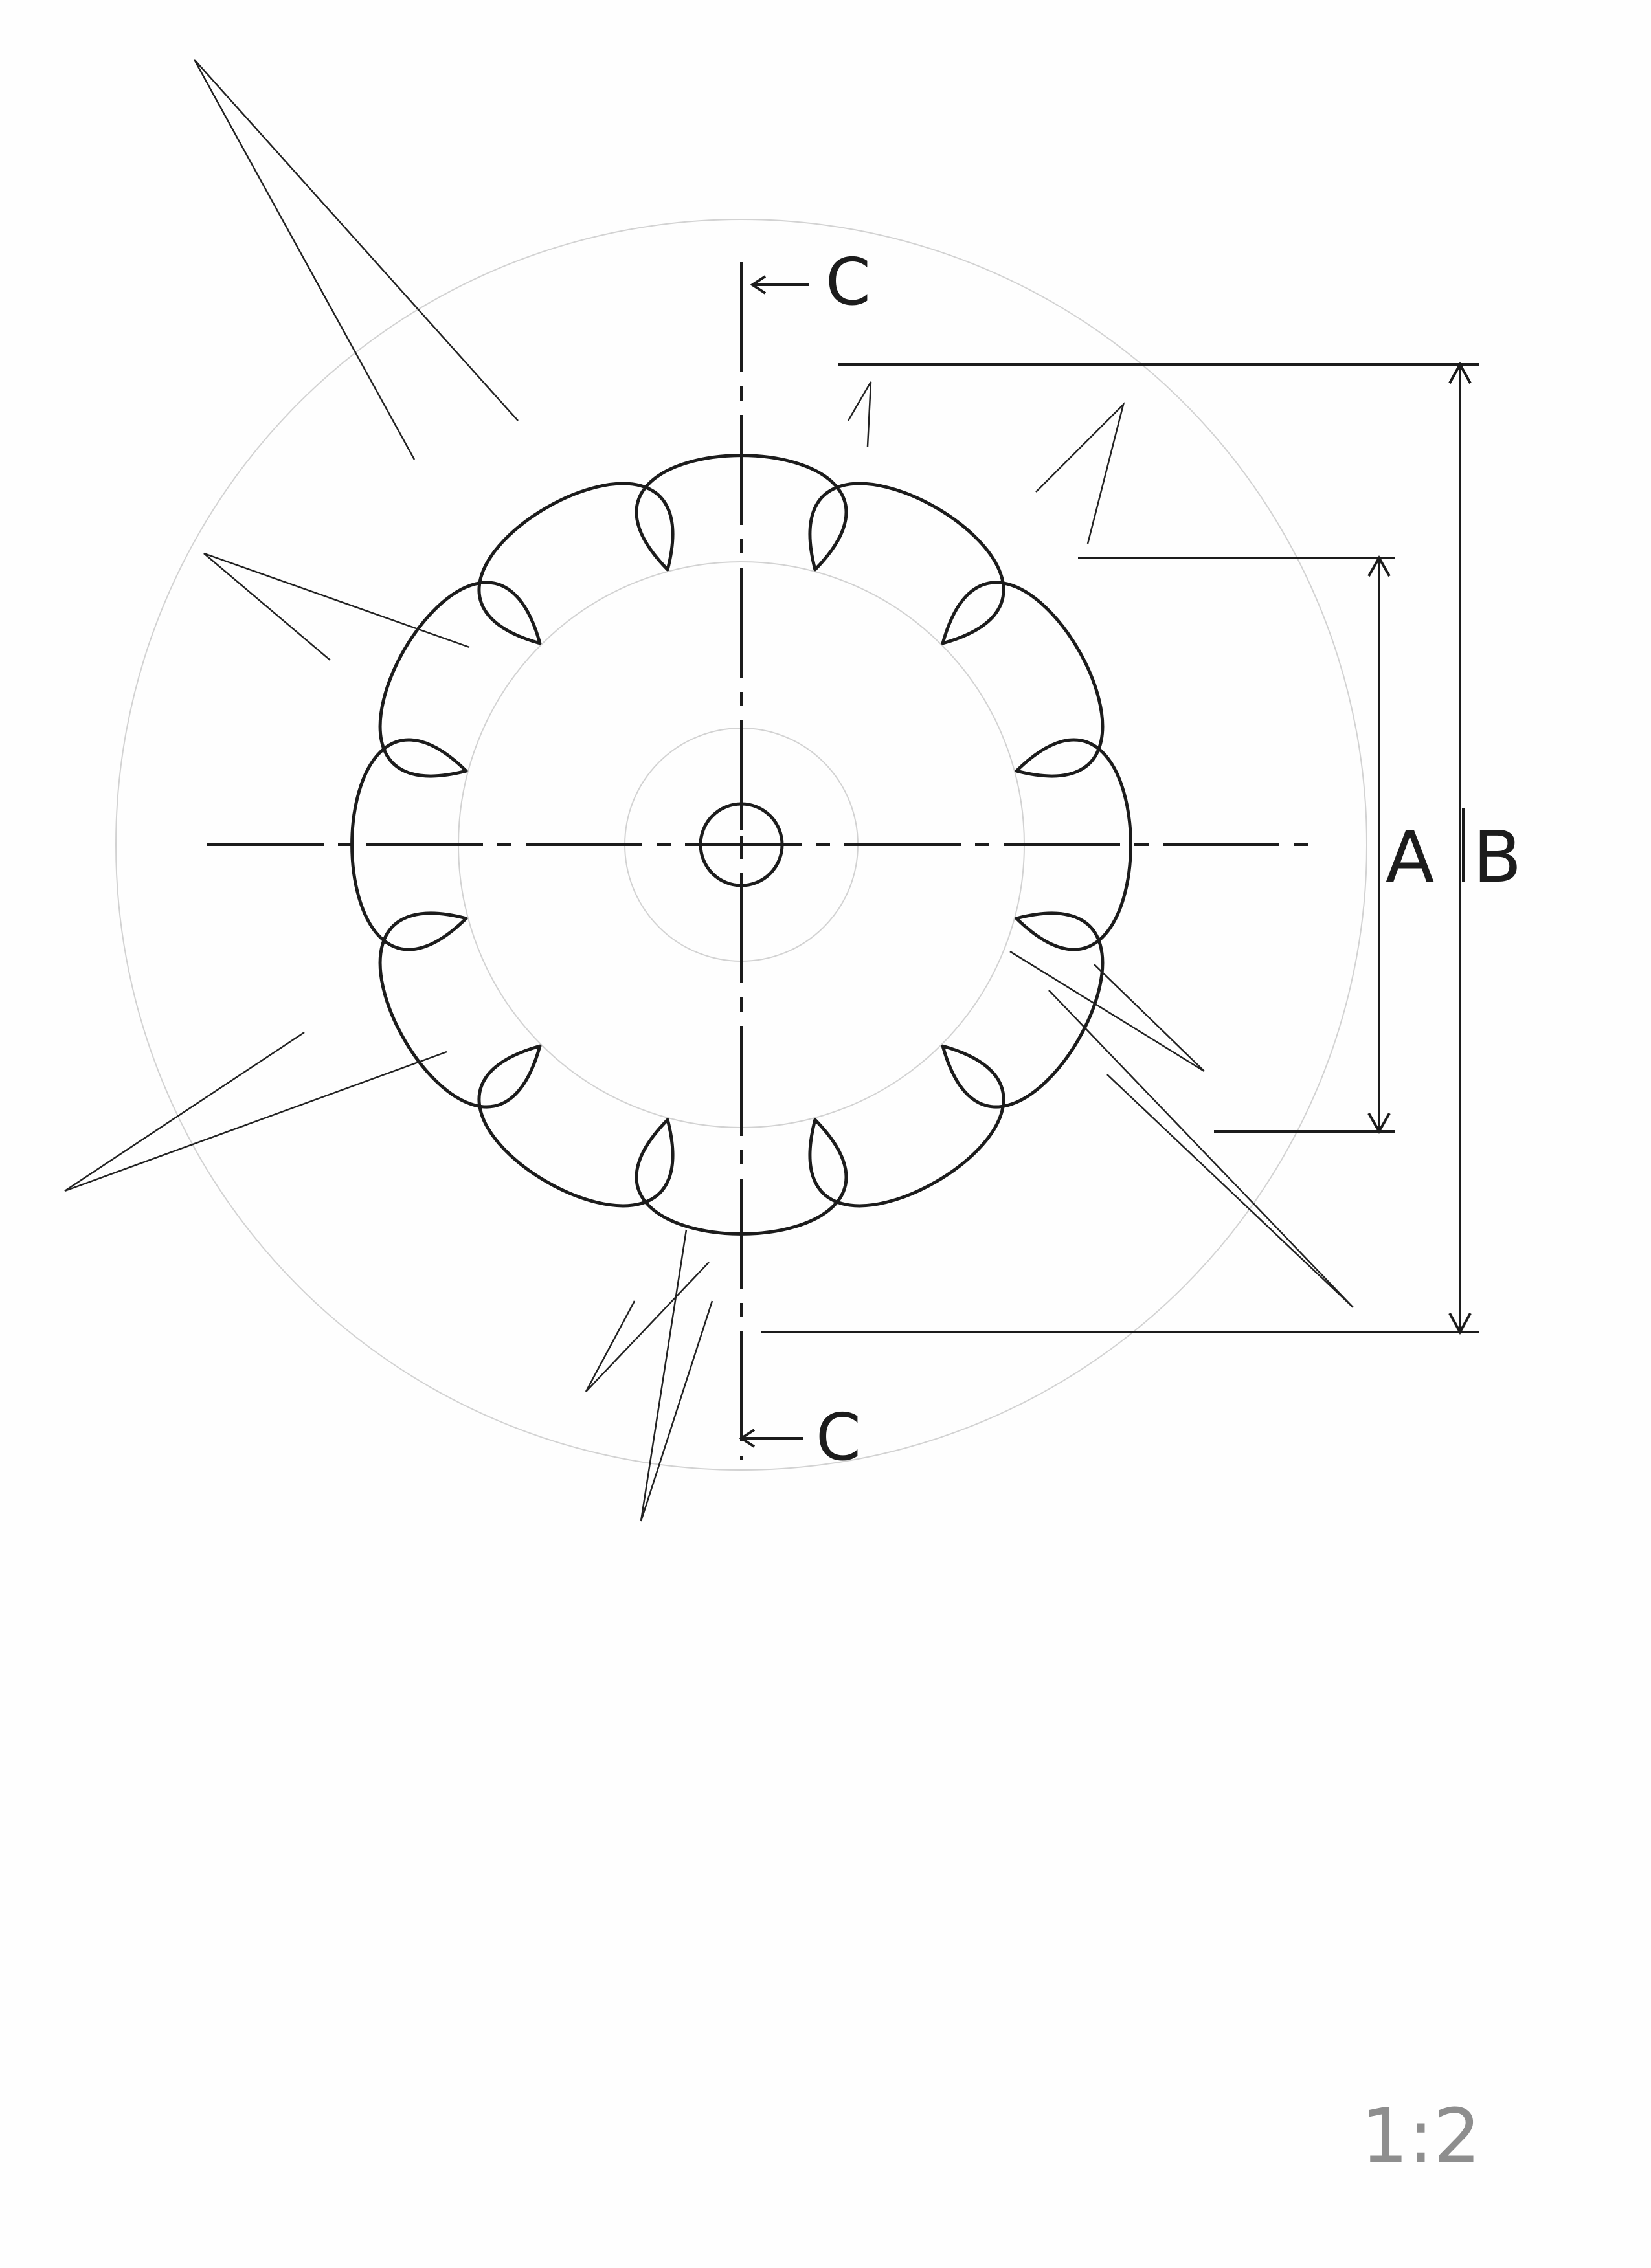 The height and width of the screenshot is (2268, 1651). I want to click on section-arrow-bottom-head, so click(747, 1438).